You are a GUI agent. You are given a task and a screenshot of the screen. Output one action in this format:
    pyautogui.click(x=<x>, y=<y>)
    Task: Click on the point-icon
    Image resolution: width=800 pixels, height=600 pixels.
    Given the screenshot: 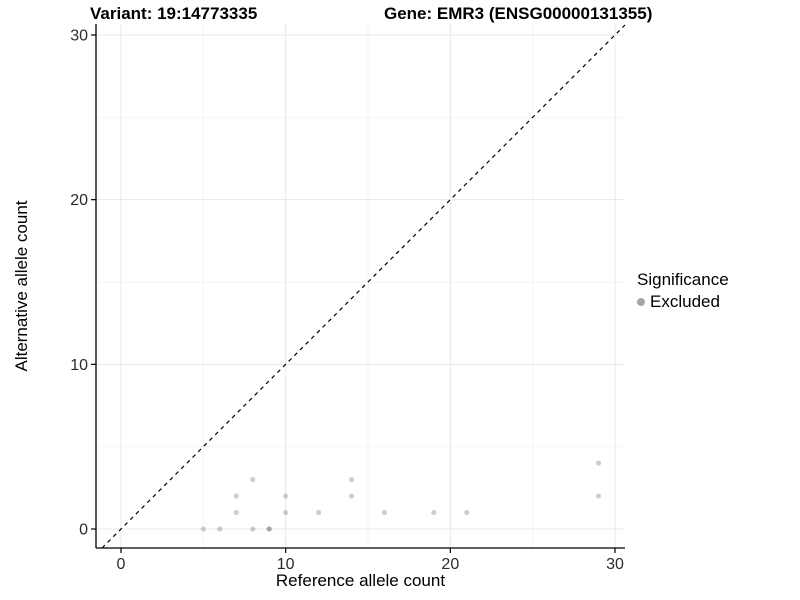 What is the action you would take?
    pyautogui.click(x=641, y=302)
    